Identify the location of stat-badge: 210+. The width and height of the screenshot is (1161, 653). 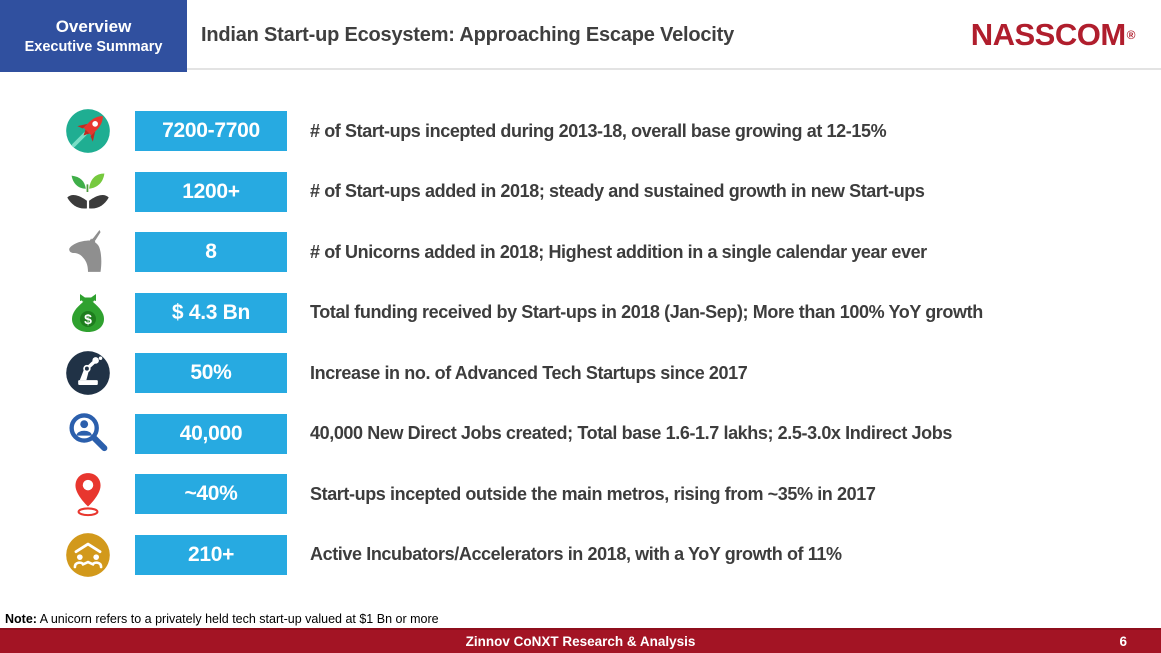
(211, 554).